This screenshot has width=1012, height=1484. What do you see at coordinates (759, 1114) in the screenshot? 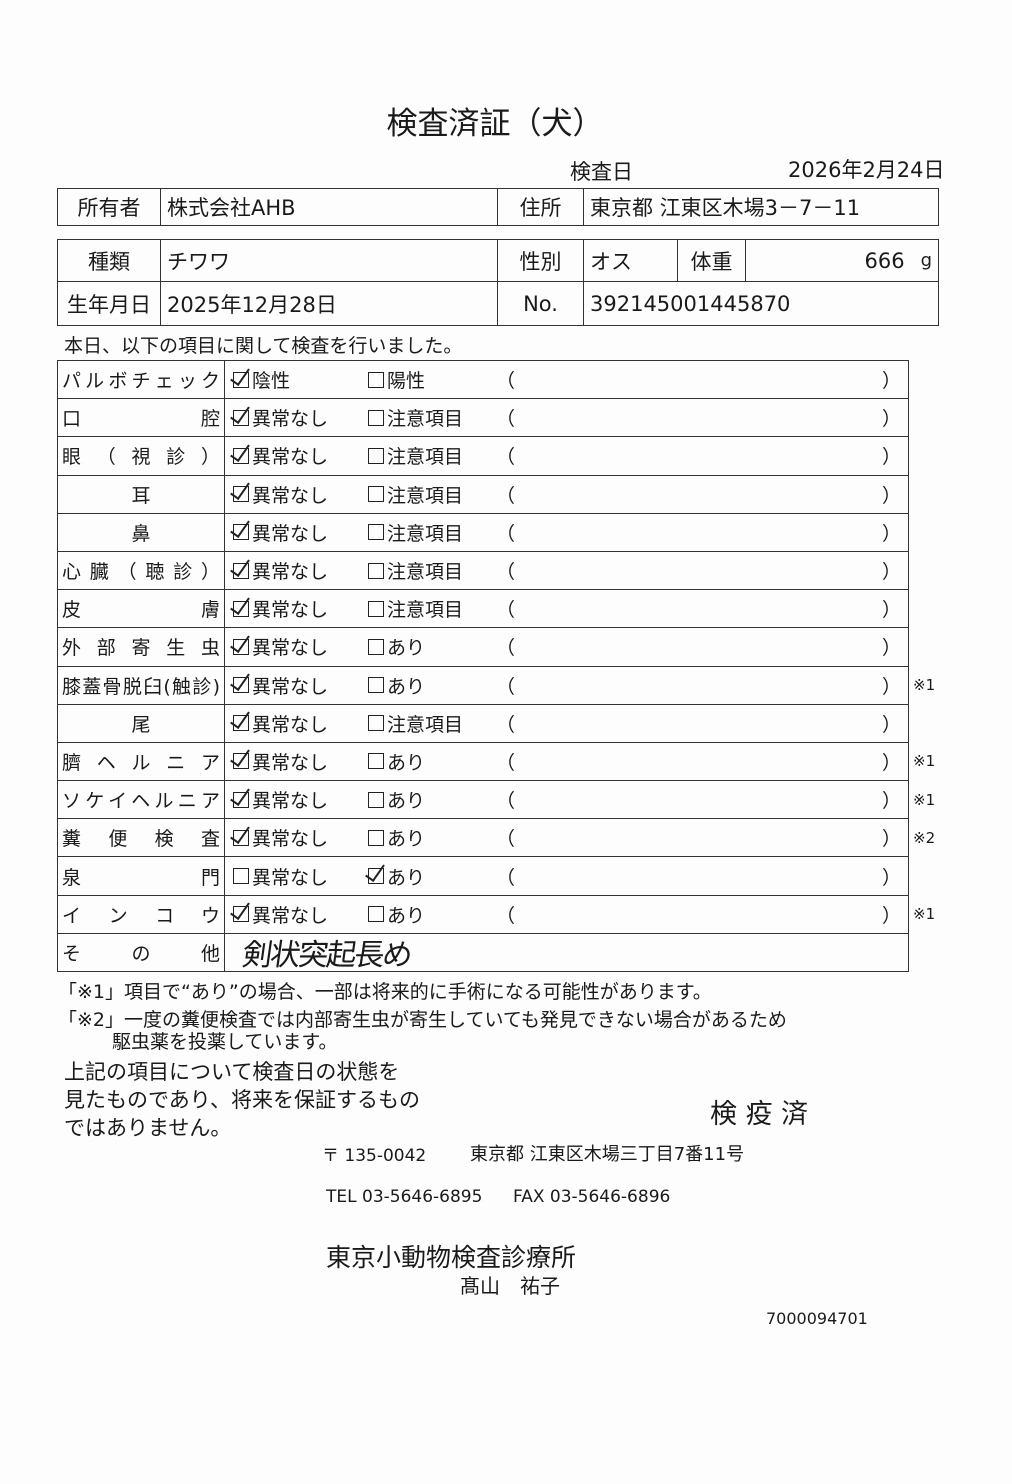
I see `quarantine-stamp: 検 疫 済` at bounding box center [759, 1114].